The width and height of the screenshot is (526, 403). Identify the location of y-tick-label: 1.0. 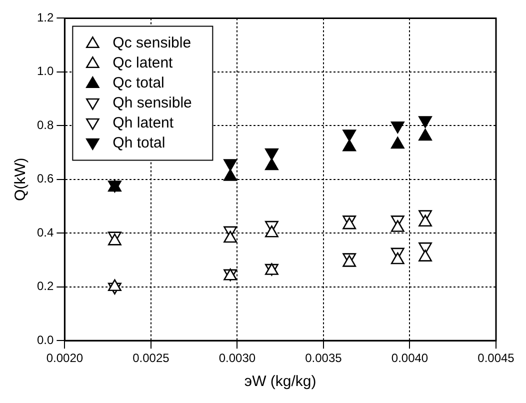
(45, 71).